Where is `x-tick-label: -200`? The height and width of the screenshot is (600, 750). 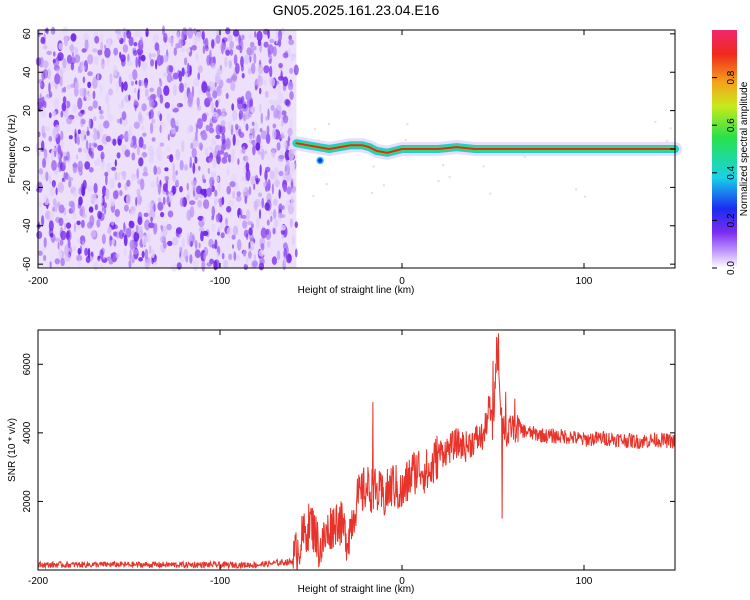
x-tick-label: -200 is located at coordinates (38, 281).